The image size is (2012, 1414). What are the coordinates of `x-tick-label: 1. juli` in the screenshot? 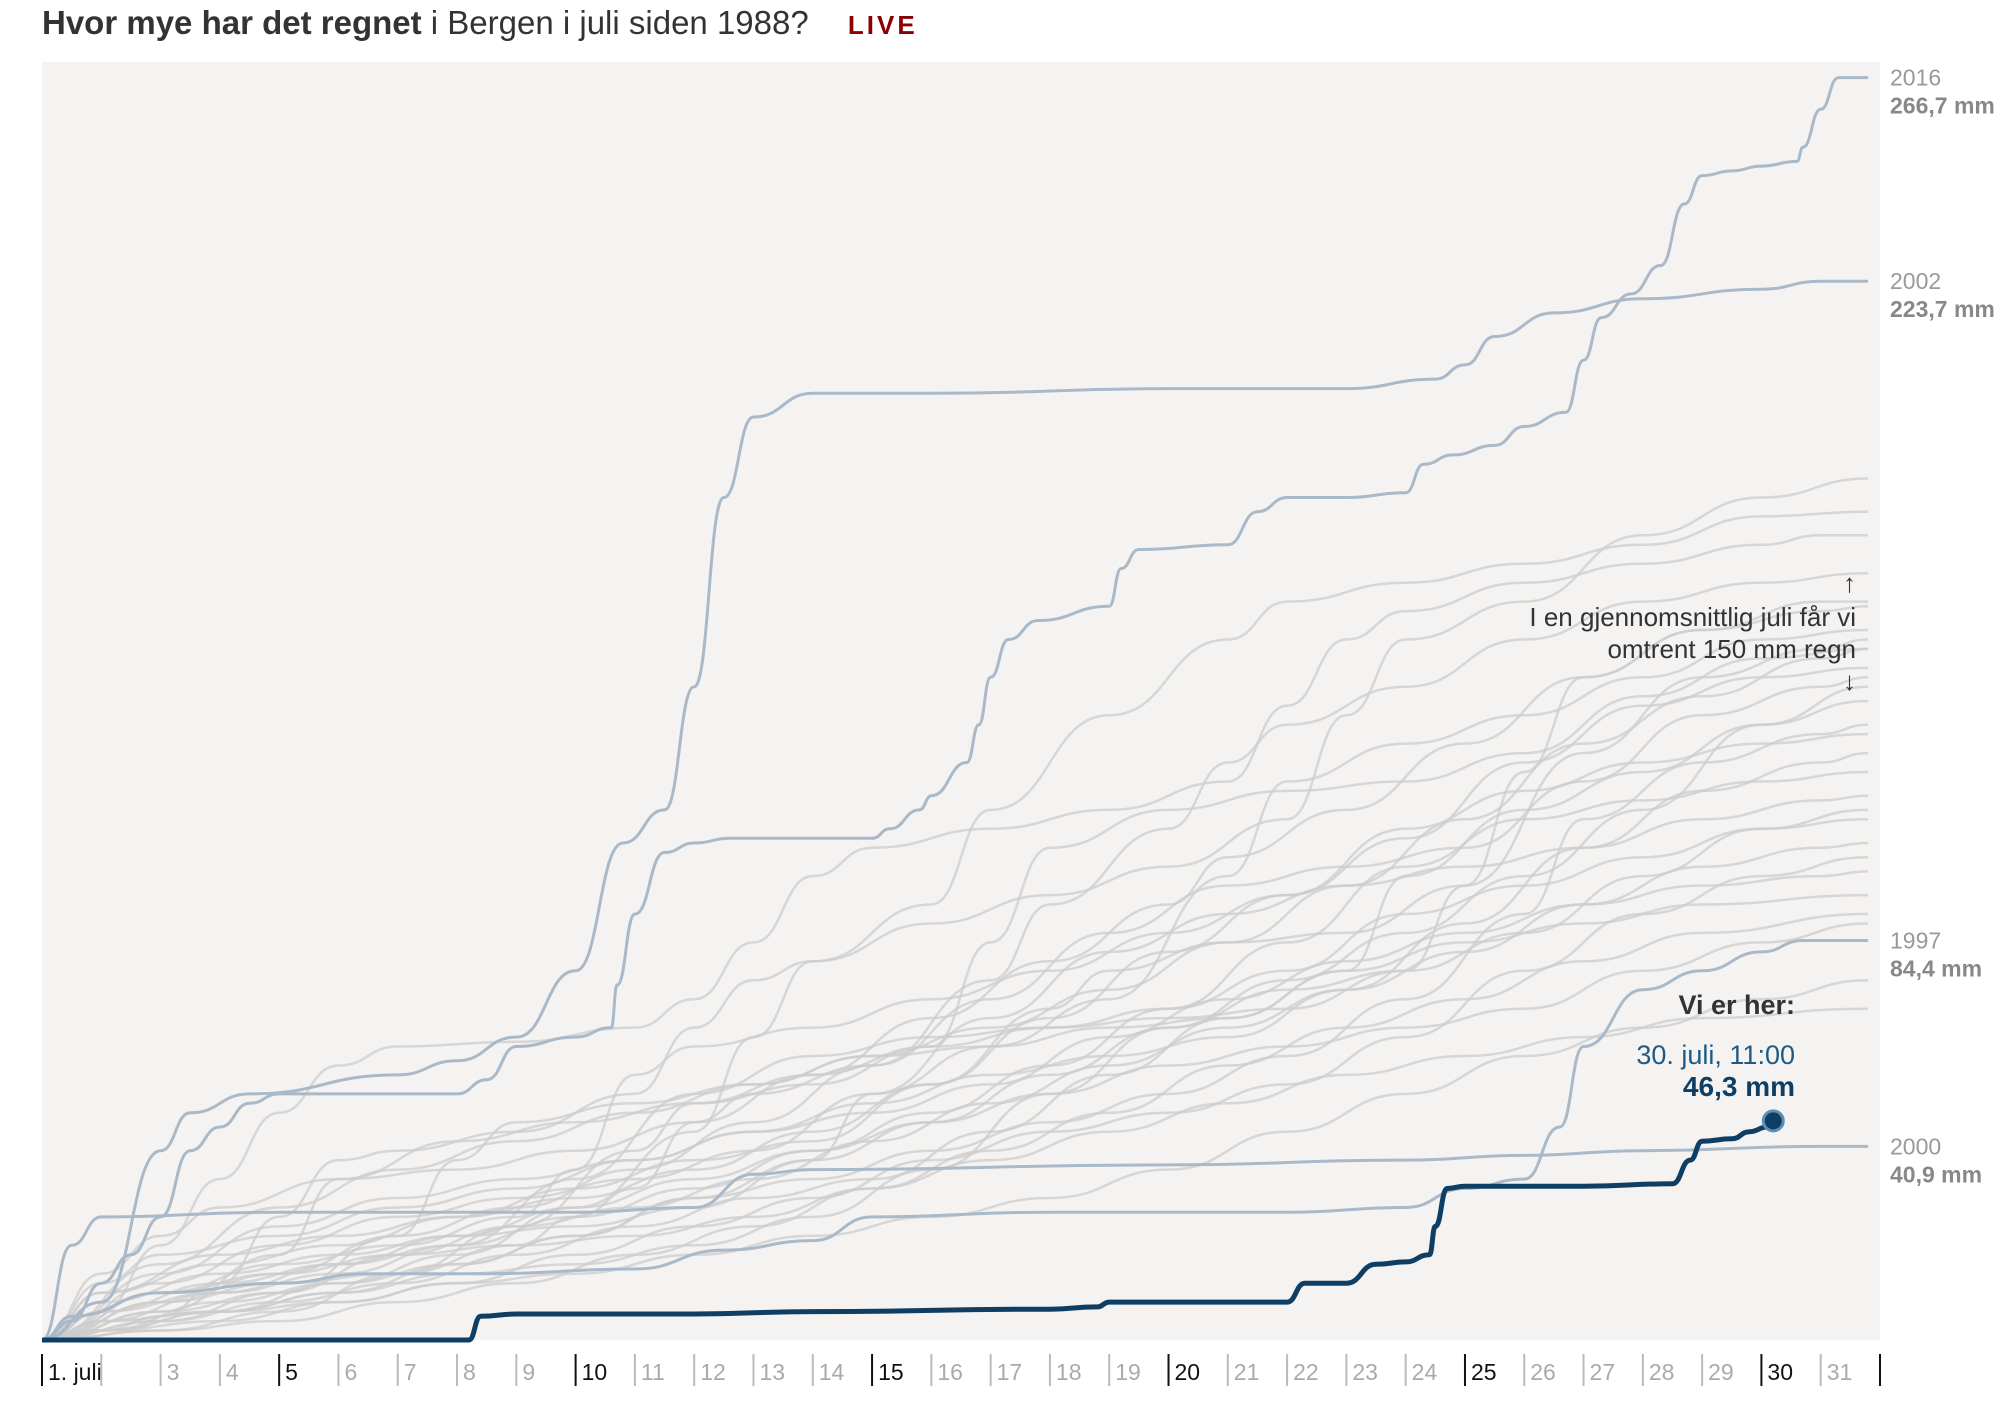 It's located at (75, 1372).